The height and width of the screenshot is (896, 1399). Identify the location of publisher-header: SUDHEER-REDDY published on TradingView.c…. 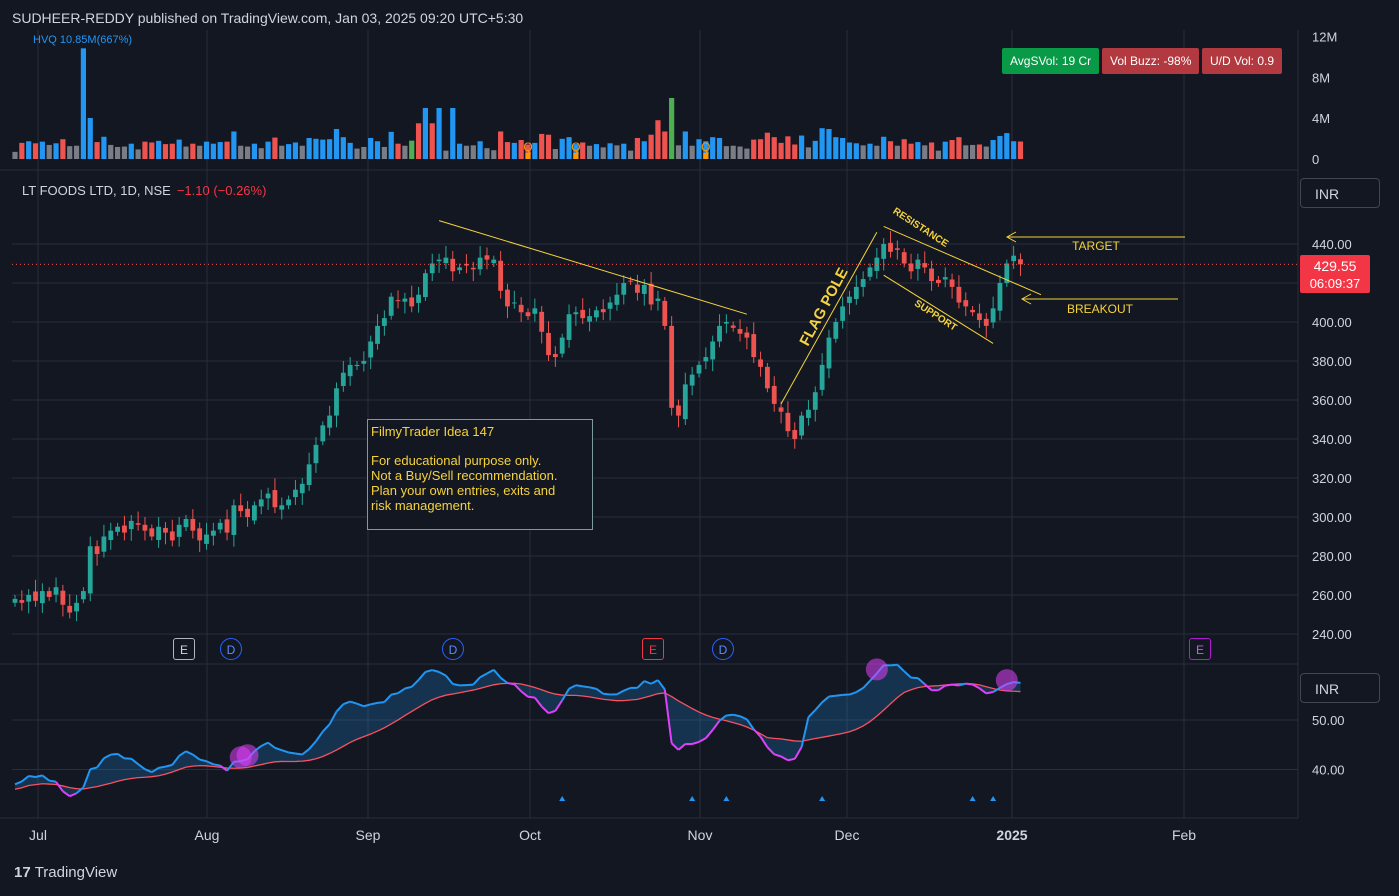
(268, 18).